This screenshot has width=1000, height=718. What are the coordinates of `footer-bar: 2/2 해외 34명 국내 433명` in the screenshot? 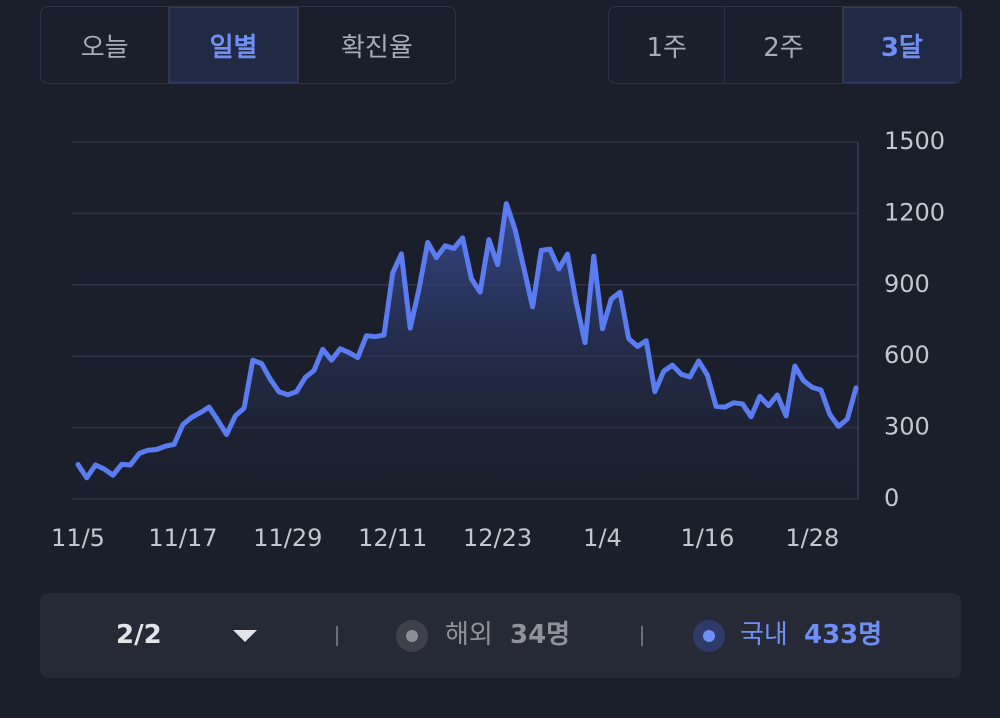 It's located at (500, 635).